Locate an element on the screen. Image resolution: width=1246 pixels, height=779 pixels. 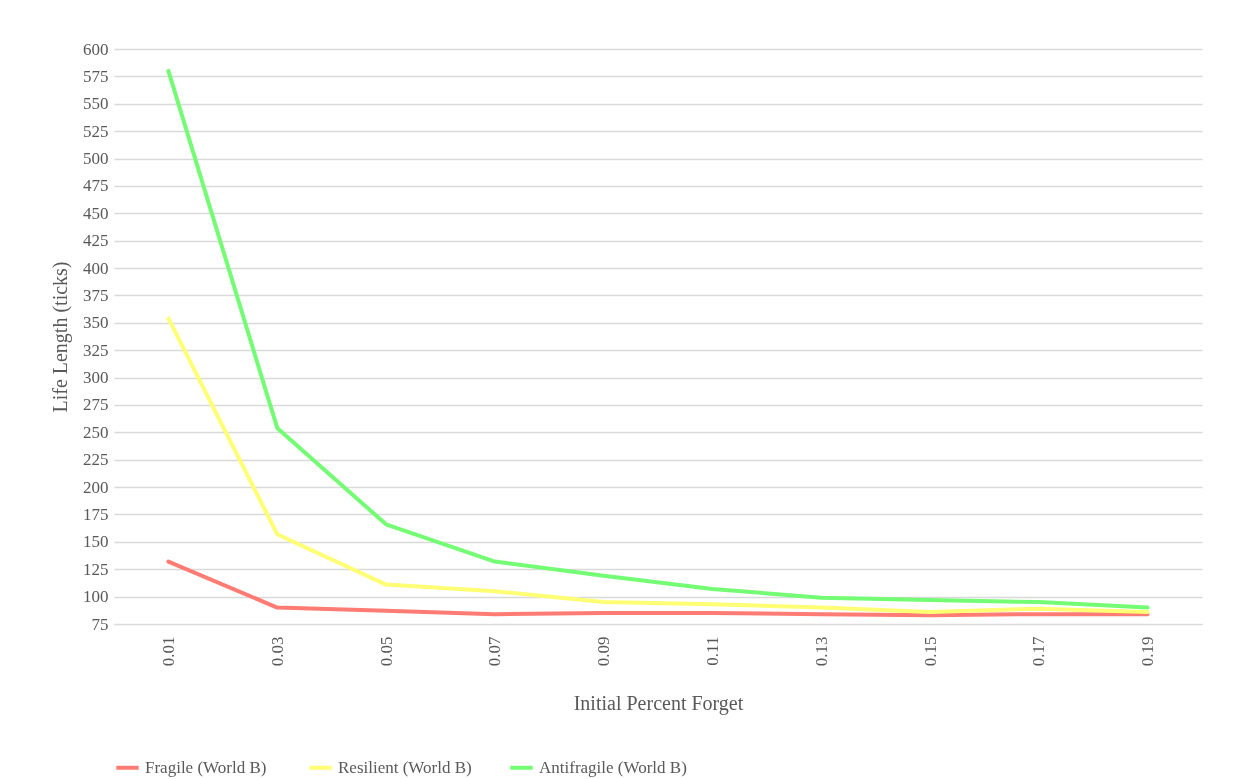
y-tick-label: 375 is located at coordinates (96, 295).